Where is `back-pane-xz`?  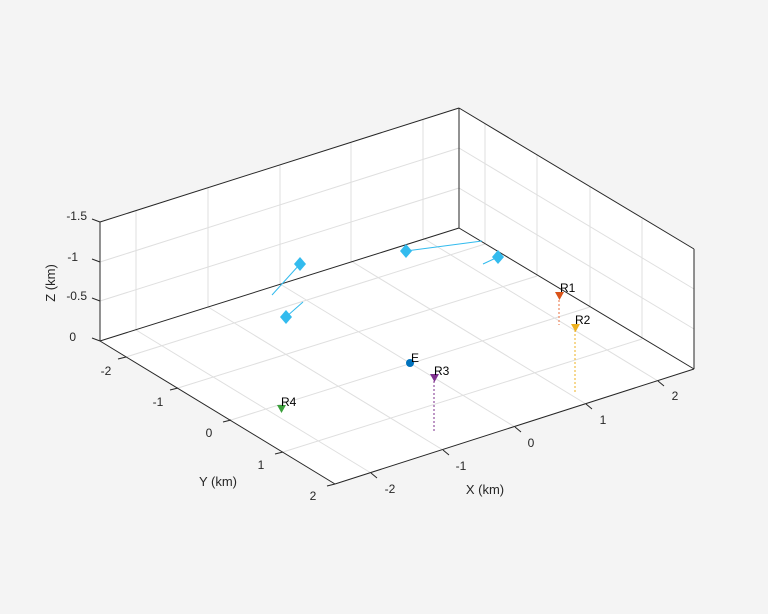 back-pane-xz is located at coordinates (576, 238).